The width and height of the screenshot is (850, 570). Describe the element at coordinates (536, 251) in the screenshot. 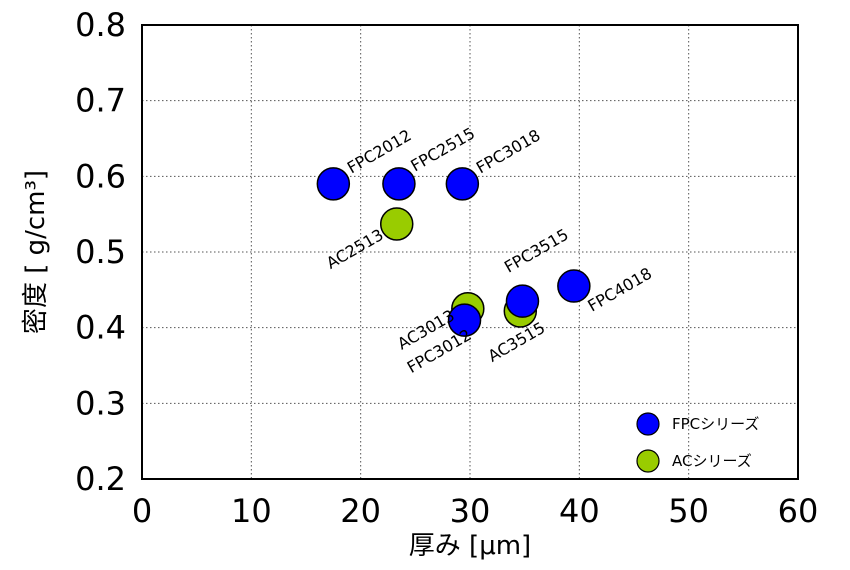

I see `point-label-fpc3515: FPC3515` at that location.